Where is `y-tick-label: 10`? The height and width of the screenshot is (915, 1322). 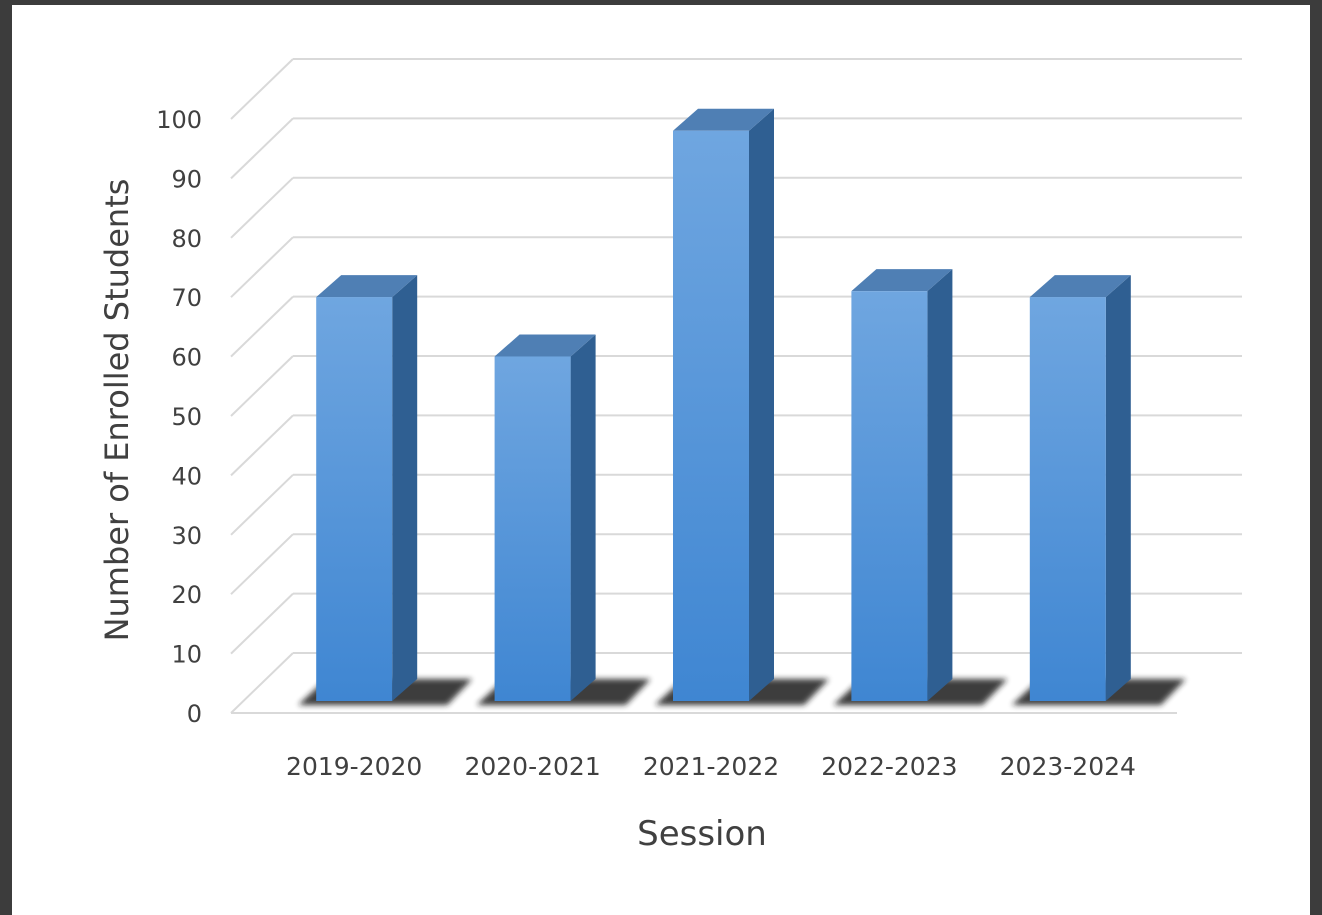 y-tick-label: 10 is located at coordinates (186, 655).